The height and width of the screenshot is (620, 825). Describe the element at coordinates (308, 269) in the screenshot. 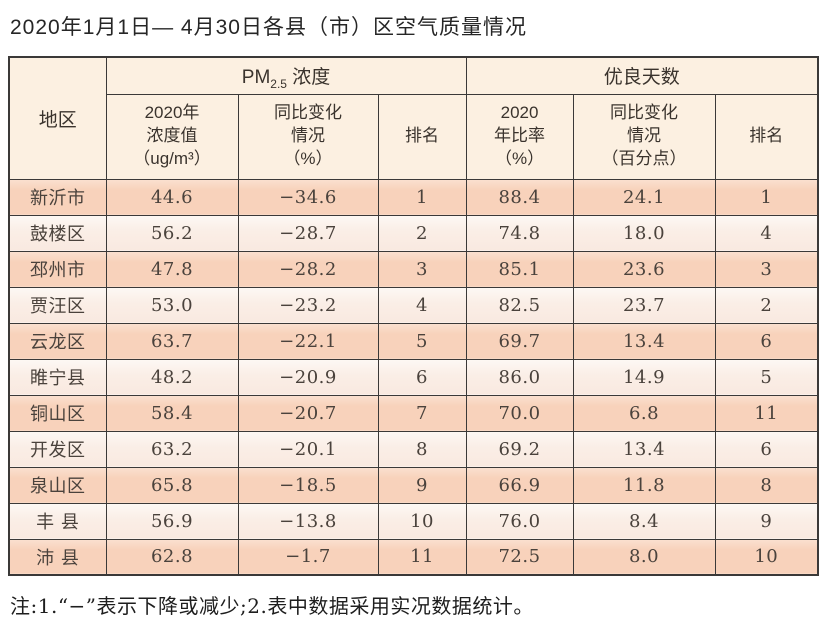

I see `pm25-change-cell: −28.2` at that location.